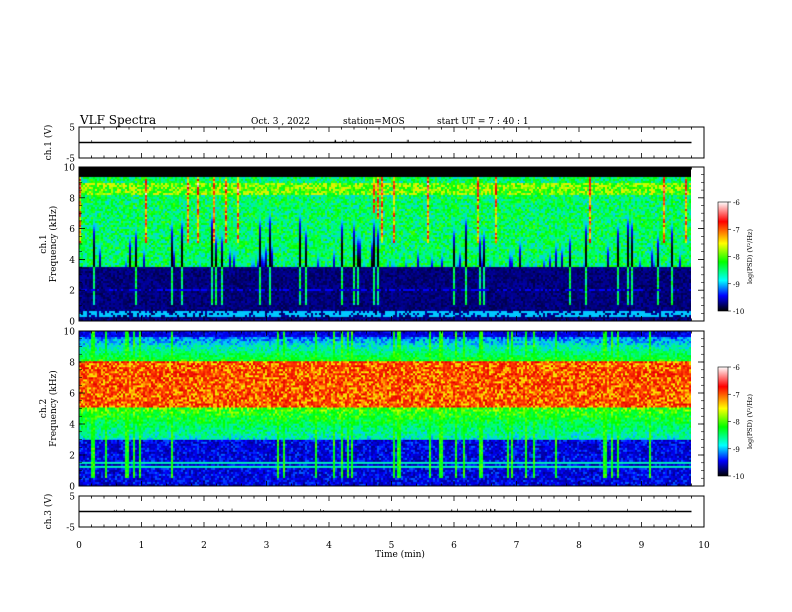 This screenshot has width=792, height=612. What do you see at coordinates (483, 122) in the screenshot?
I see `start-time-label: start UT = 7 : 40 : 1` at bounding box center [483, 122].